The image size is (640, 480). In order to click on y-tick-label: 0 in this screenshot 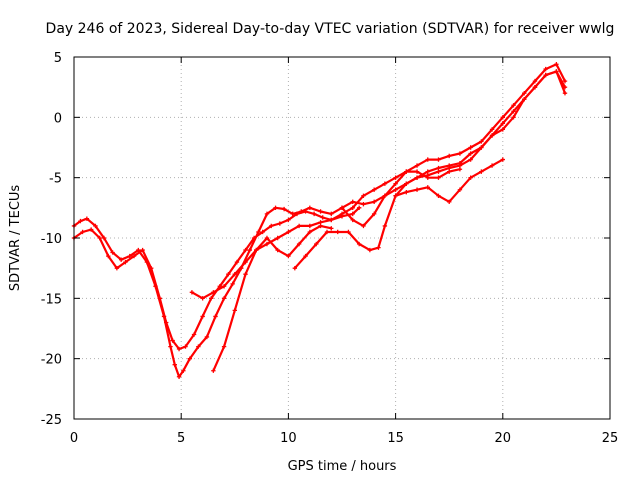, I will do `click(58, 118)`.